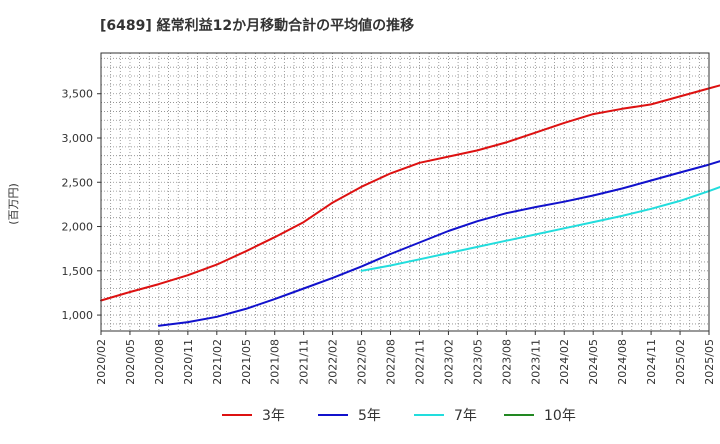 The height and width of the screenshot is (444, 720). Describe the element at coordinates (680, 362) in the screenshot. I see `x-tick-label: 2025/02` at that location.